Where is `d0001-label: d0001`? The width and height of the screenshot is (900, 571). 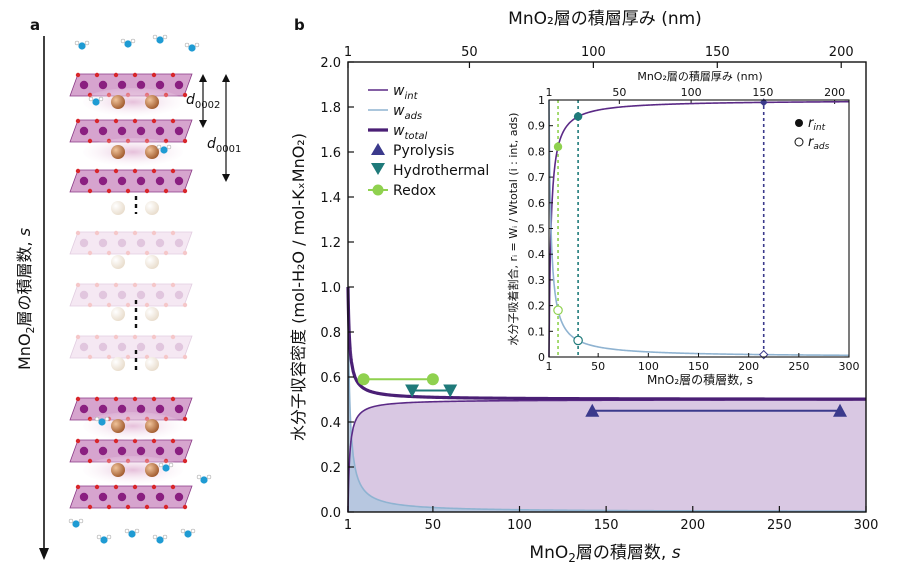 d0001-label: d0001 is located at coordinates (224, 145).